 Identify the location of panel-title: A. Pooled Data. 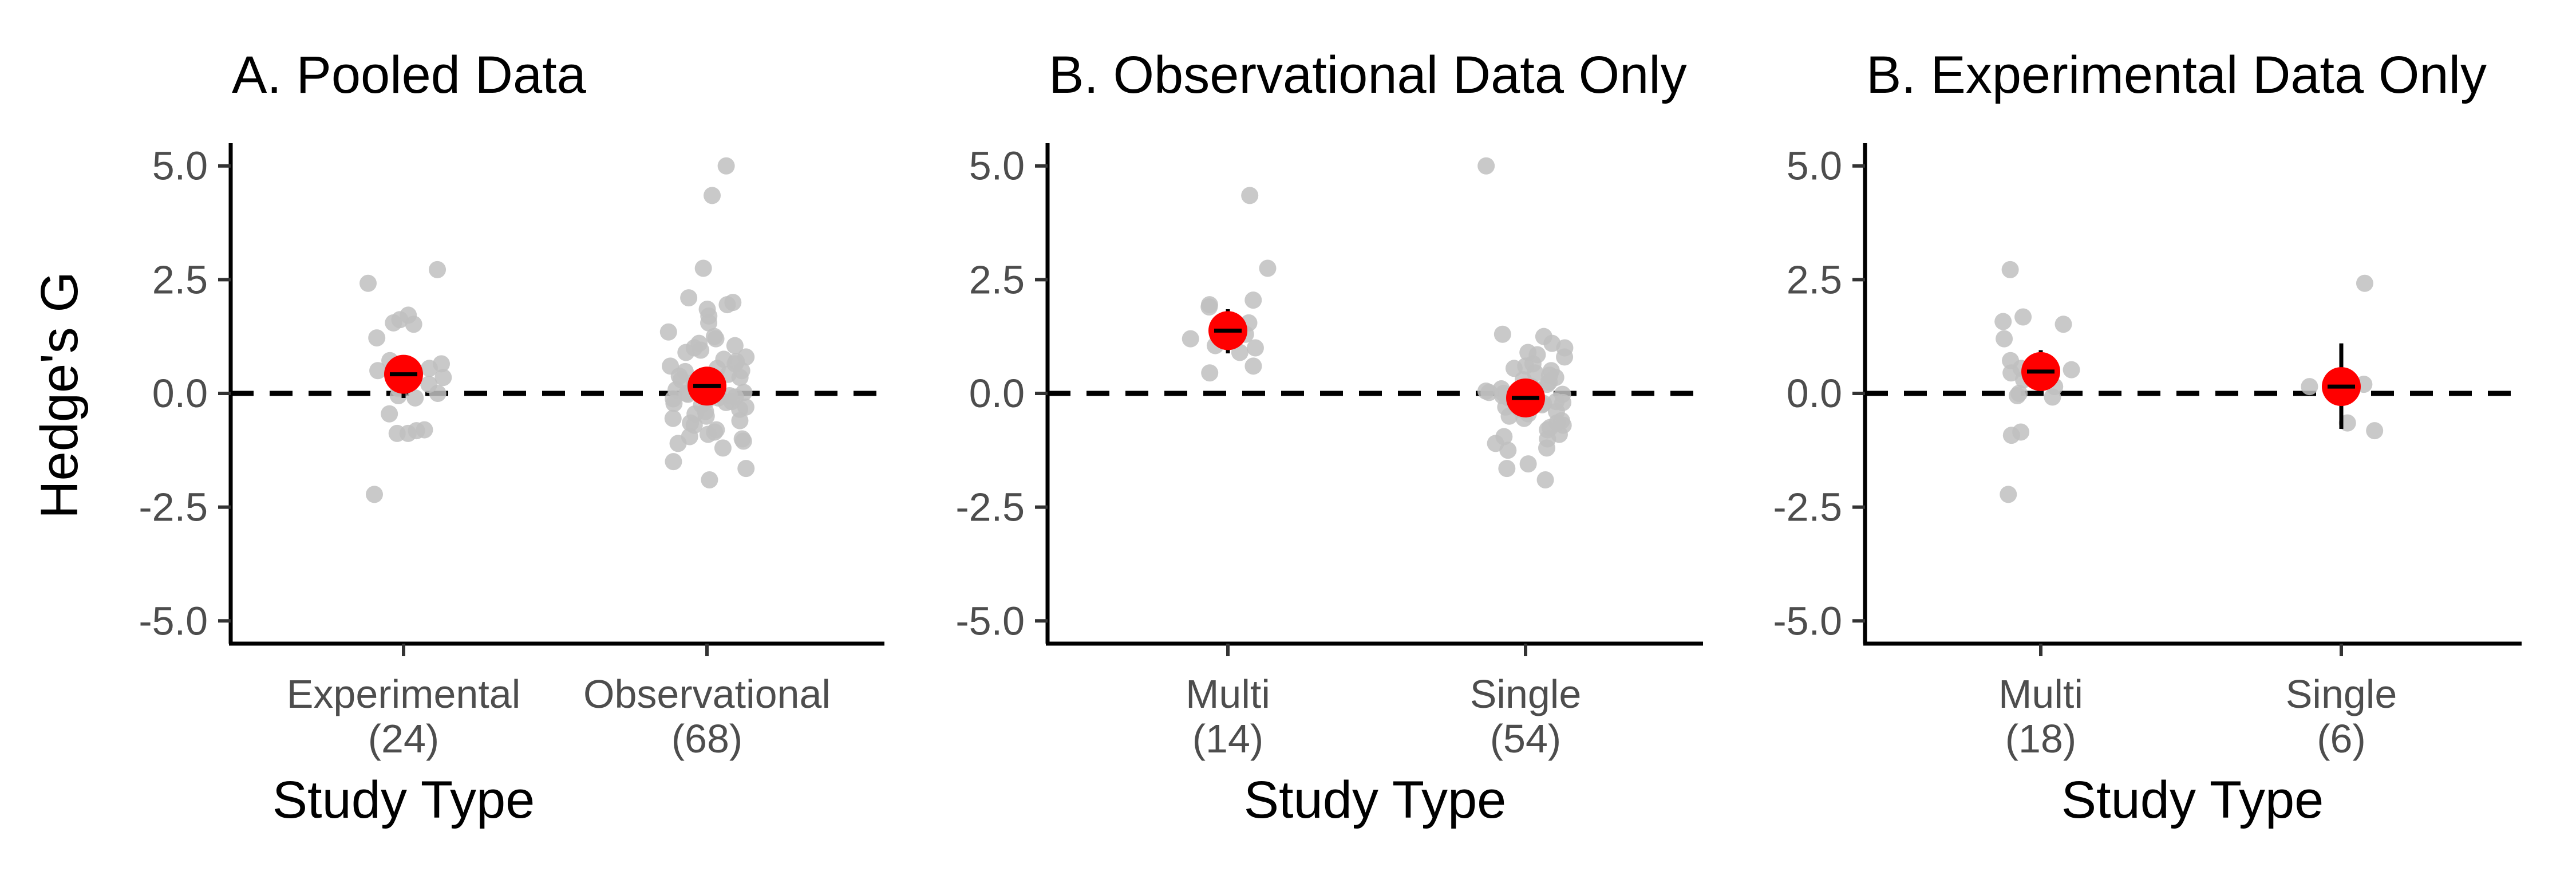
(409, 75).